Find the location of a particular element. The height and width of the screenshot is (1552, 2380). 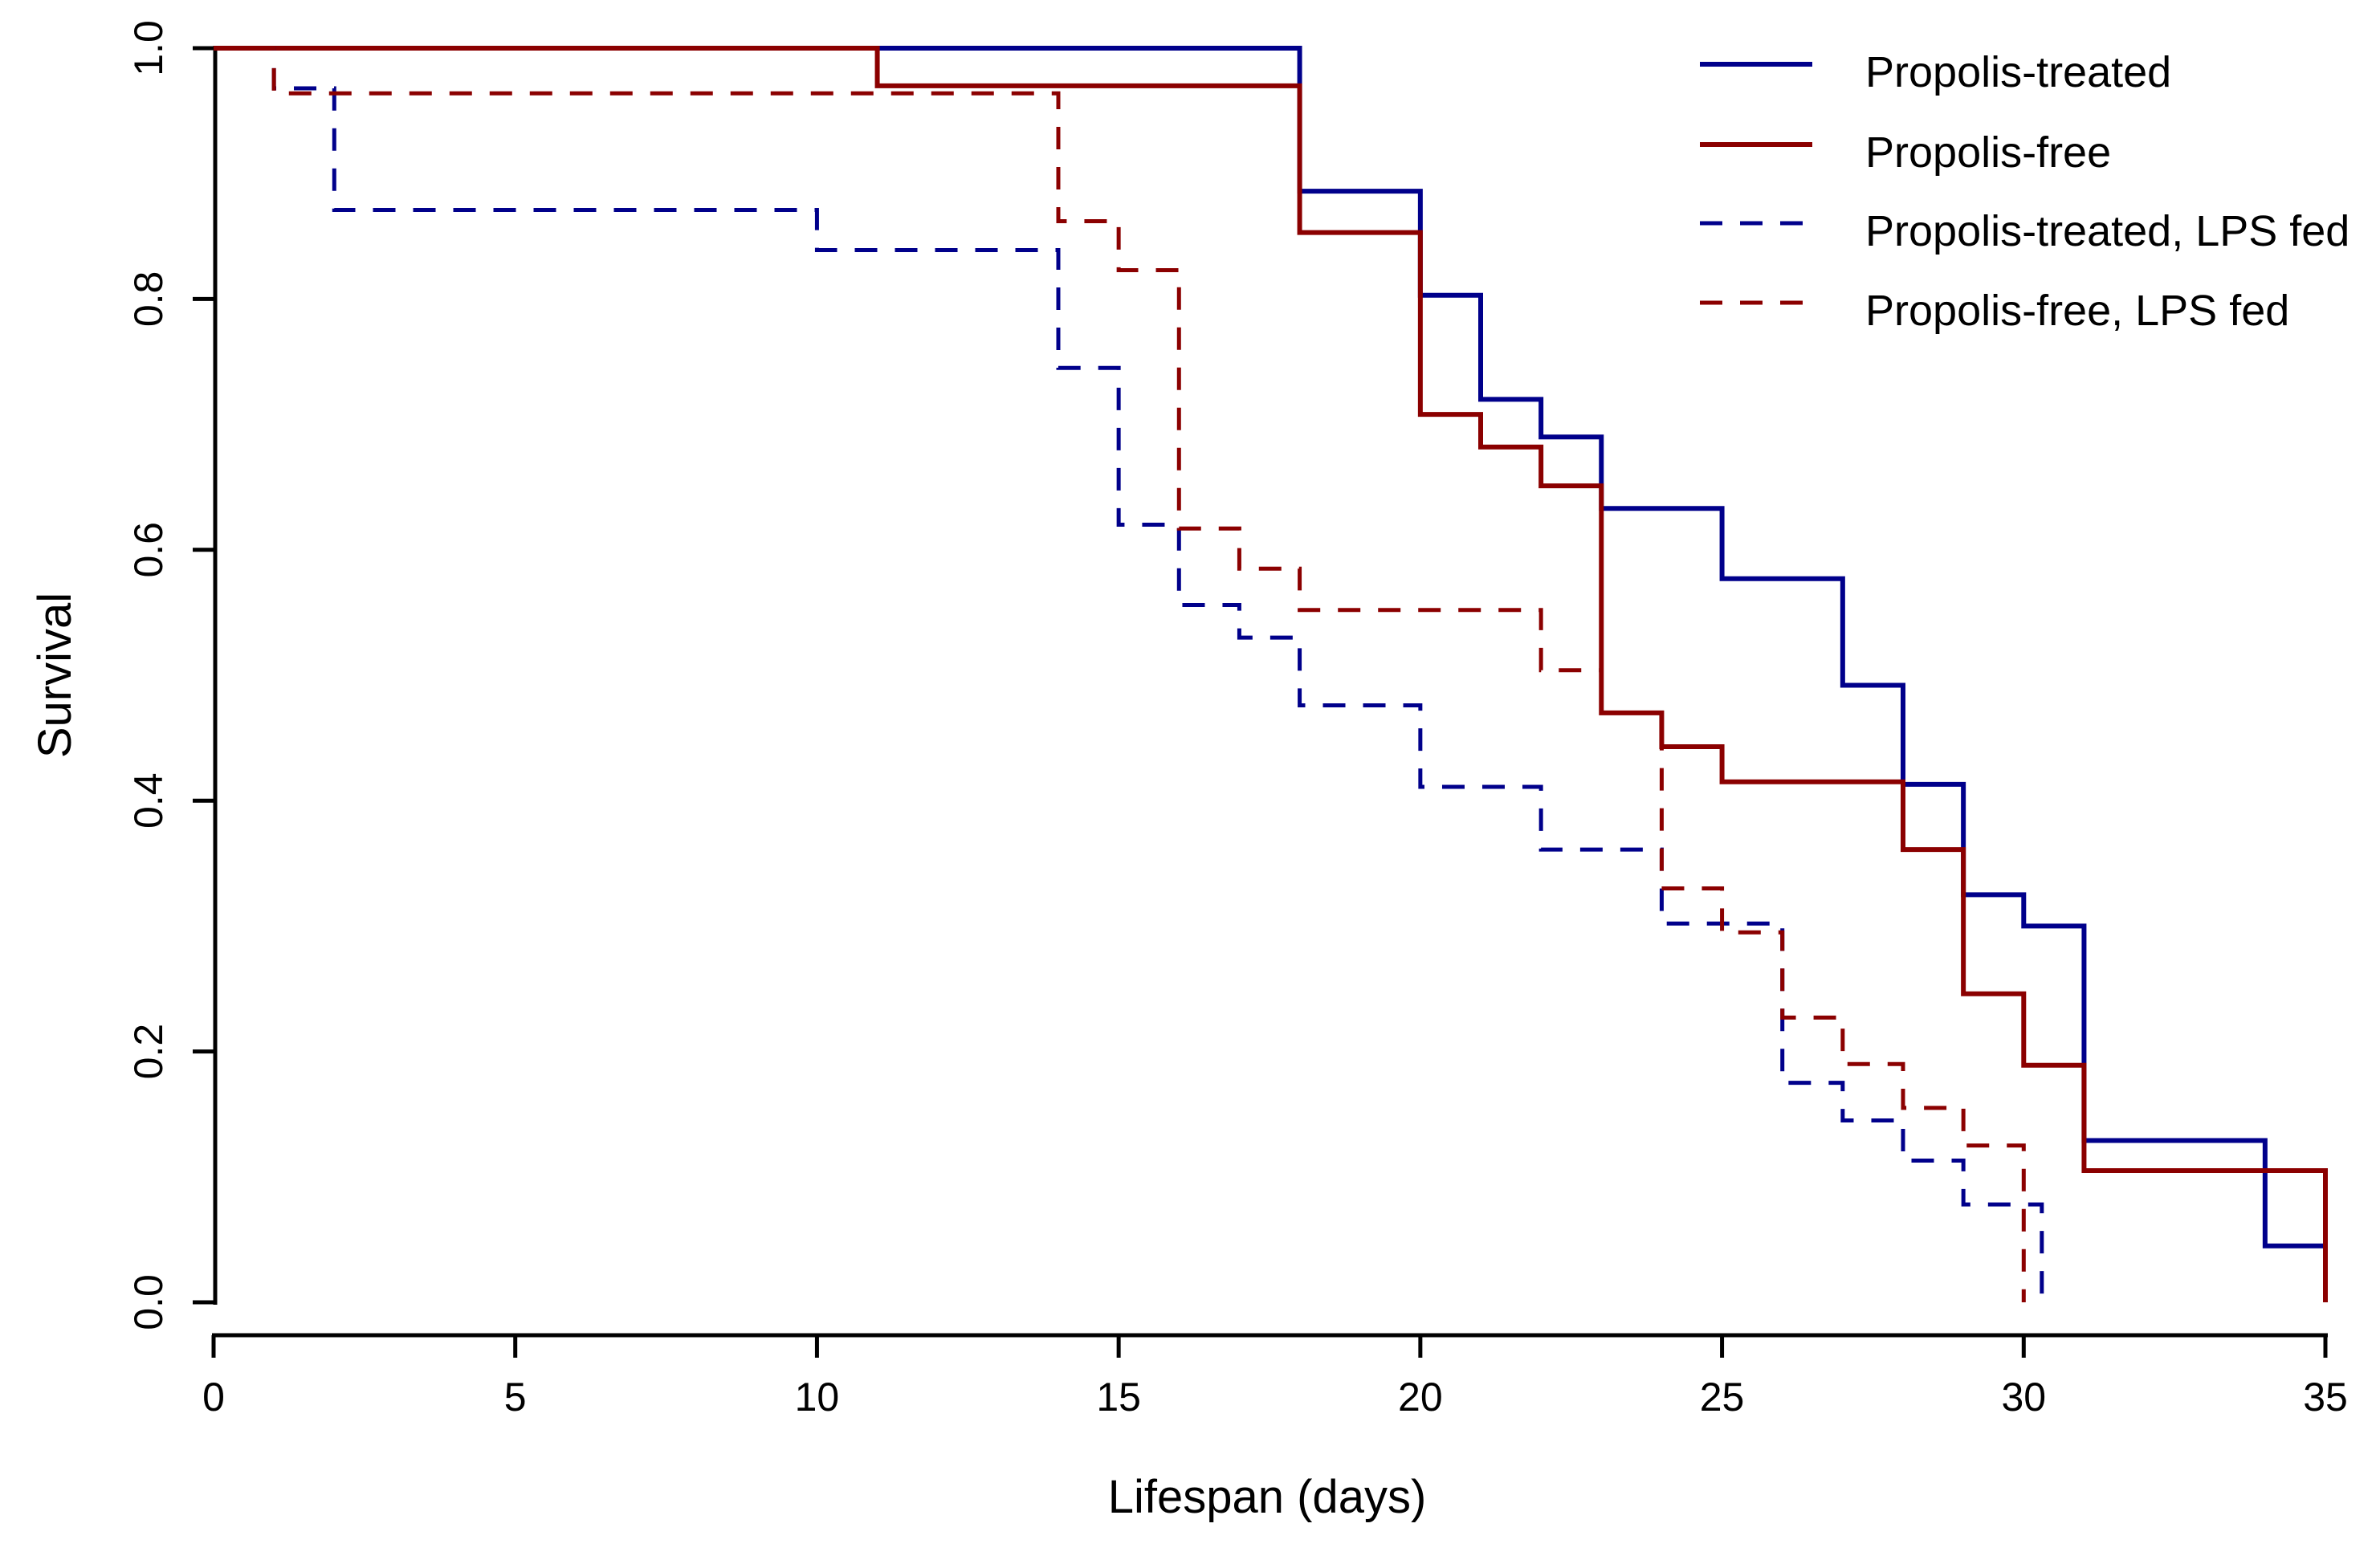

x-tick-label: 20 is located at coordinates (1421, 1397).